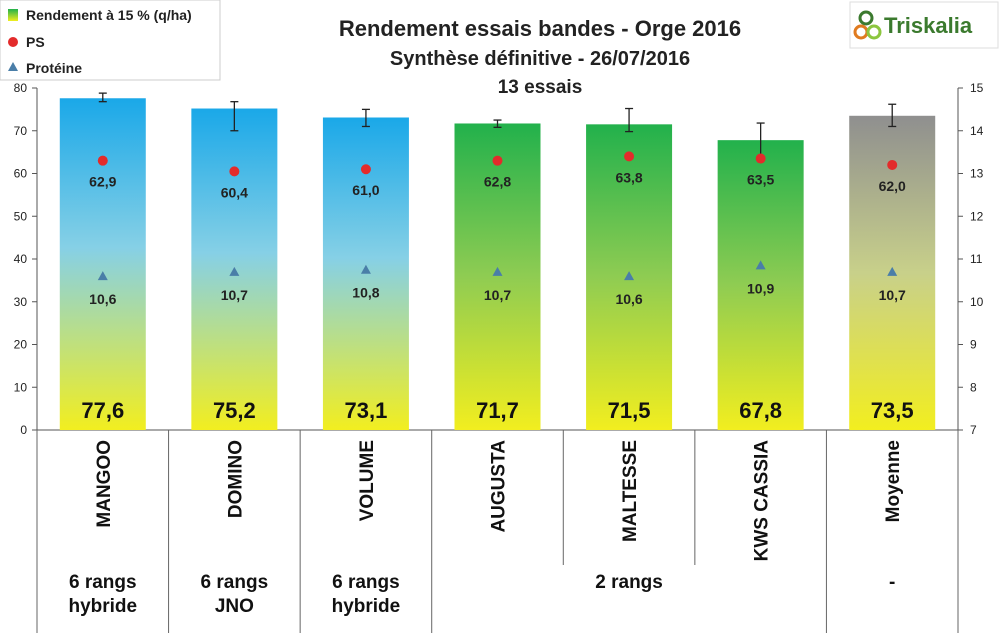  I want to click on right-tick-label: 12, so click(977, 216).